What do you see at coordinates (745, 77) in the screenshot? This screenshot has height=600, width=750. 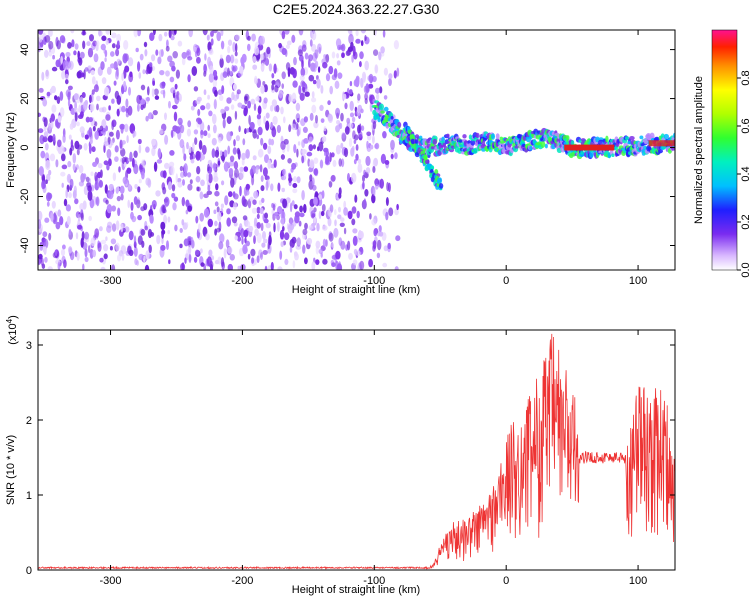 I see `colorbar-tick-label: 0.8` at bounding box center [745, 77].